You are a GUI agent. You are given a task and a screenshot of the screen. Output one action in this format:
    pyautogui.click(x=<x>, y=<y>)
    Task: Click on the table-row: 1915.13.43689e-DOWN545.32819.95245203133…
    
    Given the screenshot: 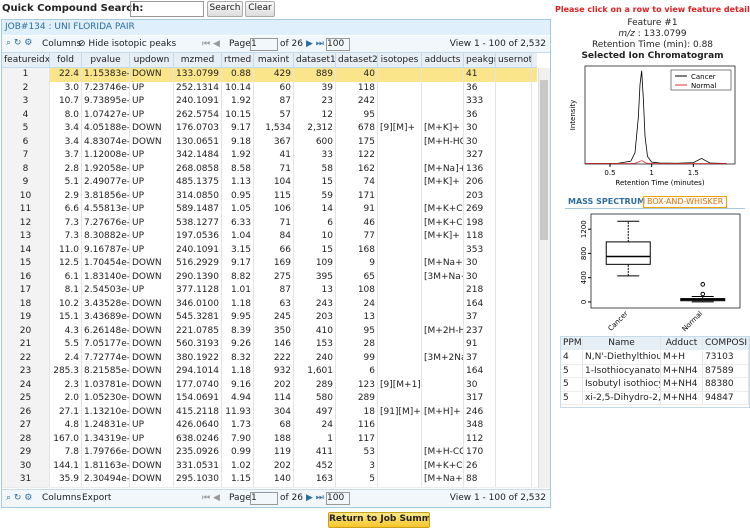 What is the action you would take?
    pyautogui.click(x=269, y=318)
    